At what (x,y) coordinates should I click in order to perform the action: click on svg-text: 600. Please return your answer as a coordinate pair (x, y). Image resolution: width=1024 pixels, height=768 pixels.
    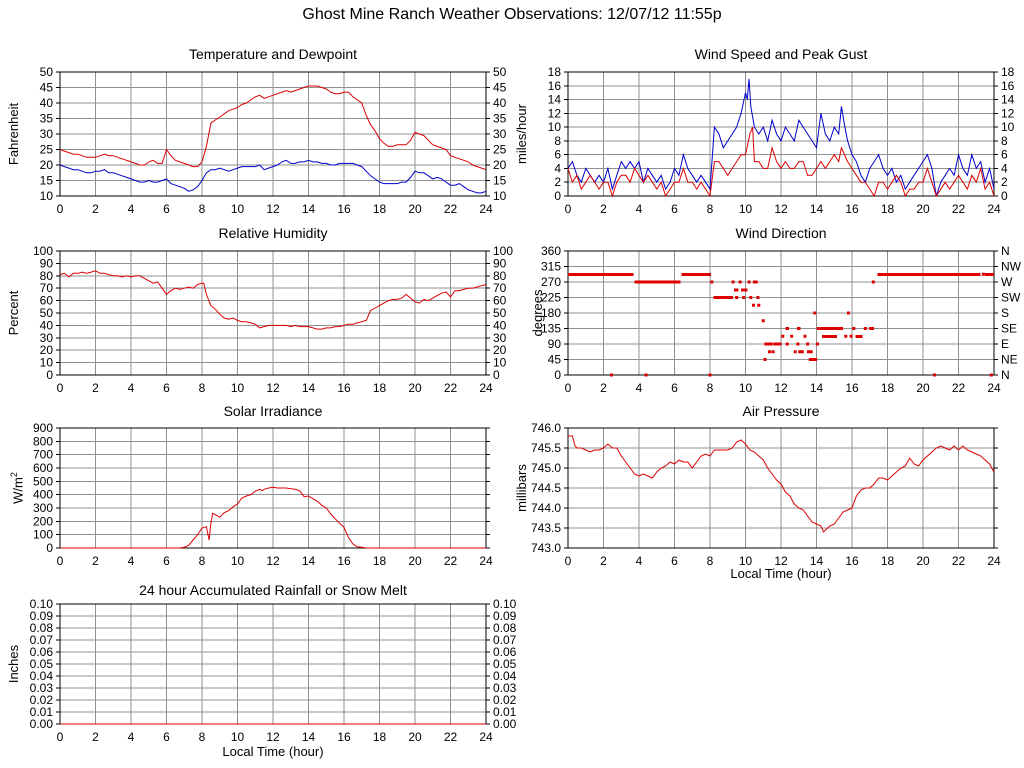
    Looking at the image, I should click on (43, 468).